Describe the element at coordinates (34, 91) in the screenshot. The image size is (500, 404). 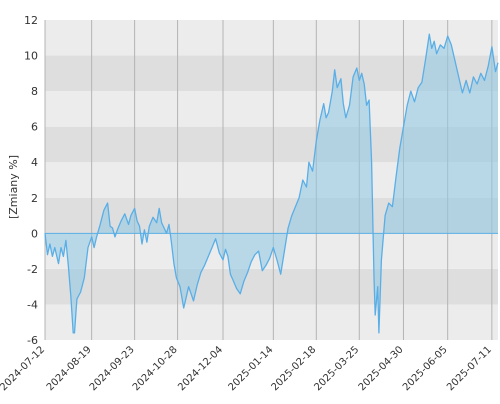
I see `y-tick-label: 8` at that location.